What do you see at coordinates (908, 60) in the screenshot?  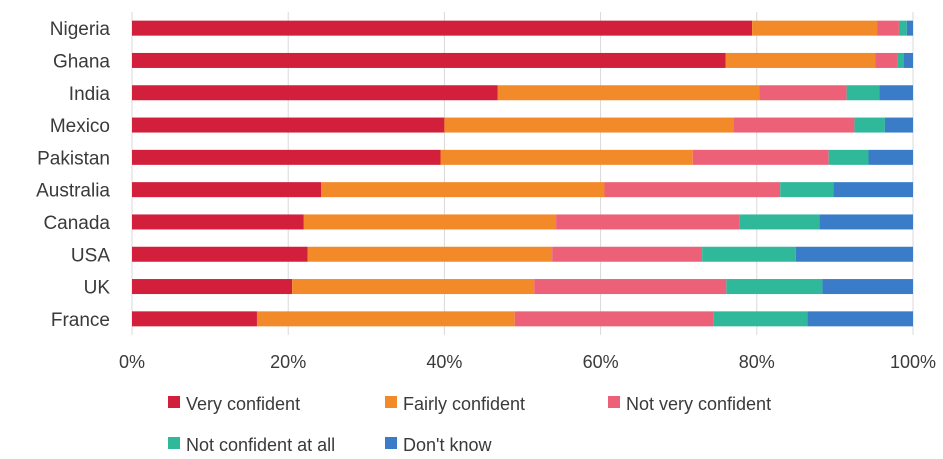 I see `bar-ghana-don-t-know` at bounding box center [908, 60].